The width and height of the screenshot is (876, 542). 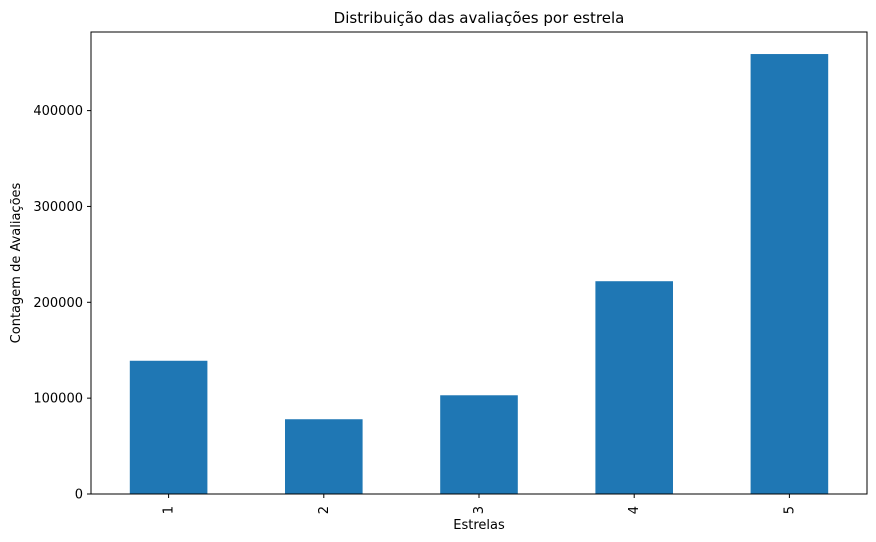 I want to click on chart-title: Distribuição das avaliações por estrela, so click(x=479, y=18).